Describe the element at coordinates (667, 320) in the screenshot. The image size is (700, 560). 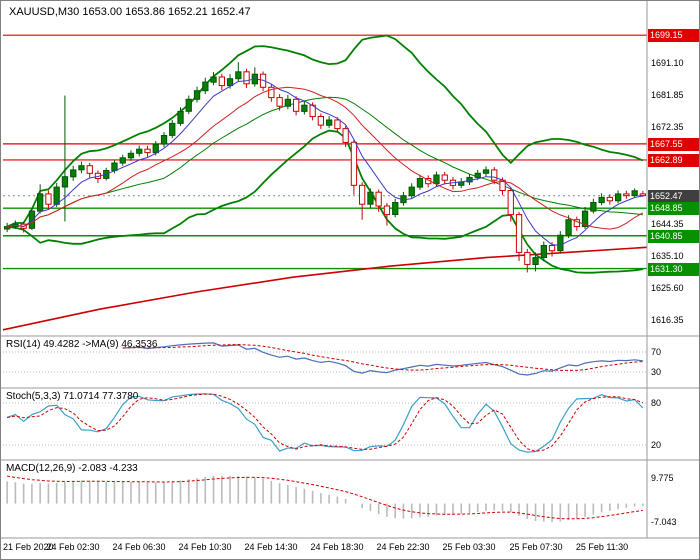
I see `price-tick-label: 1616.35` at that location.